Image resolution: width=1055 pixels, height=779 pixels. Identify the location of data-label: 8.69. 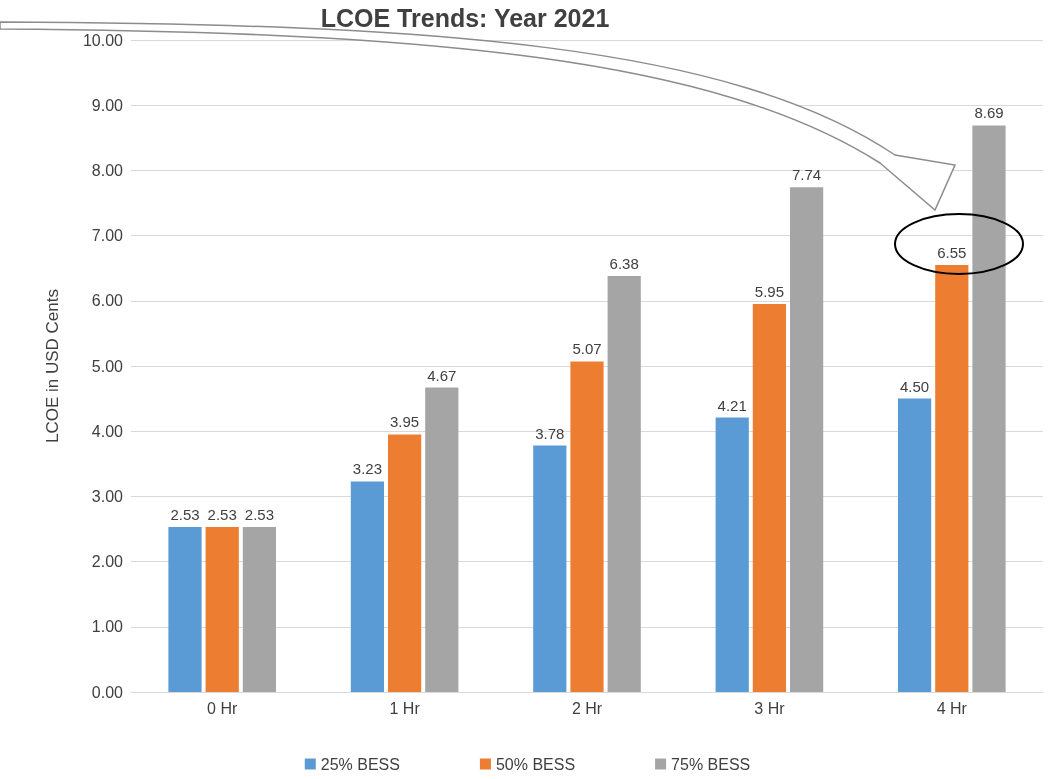
(989, 113).